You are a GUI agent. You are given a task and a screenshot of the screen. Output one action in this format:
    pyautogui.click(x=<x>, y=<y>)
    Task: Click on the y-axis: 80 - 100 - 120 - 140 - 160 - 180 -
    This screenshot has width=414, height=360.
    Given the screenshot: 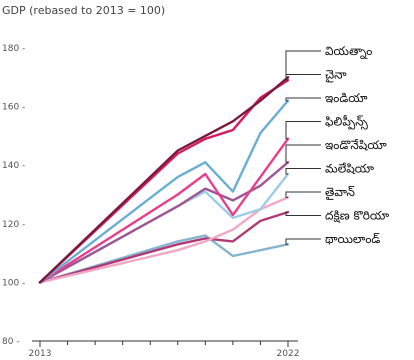 What is the action you would take?
    pyautogui.click(x=13, y=195)
    